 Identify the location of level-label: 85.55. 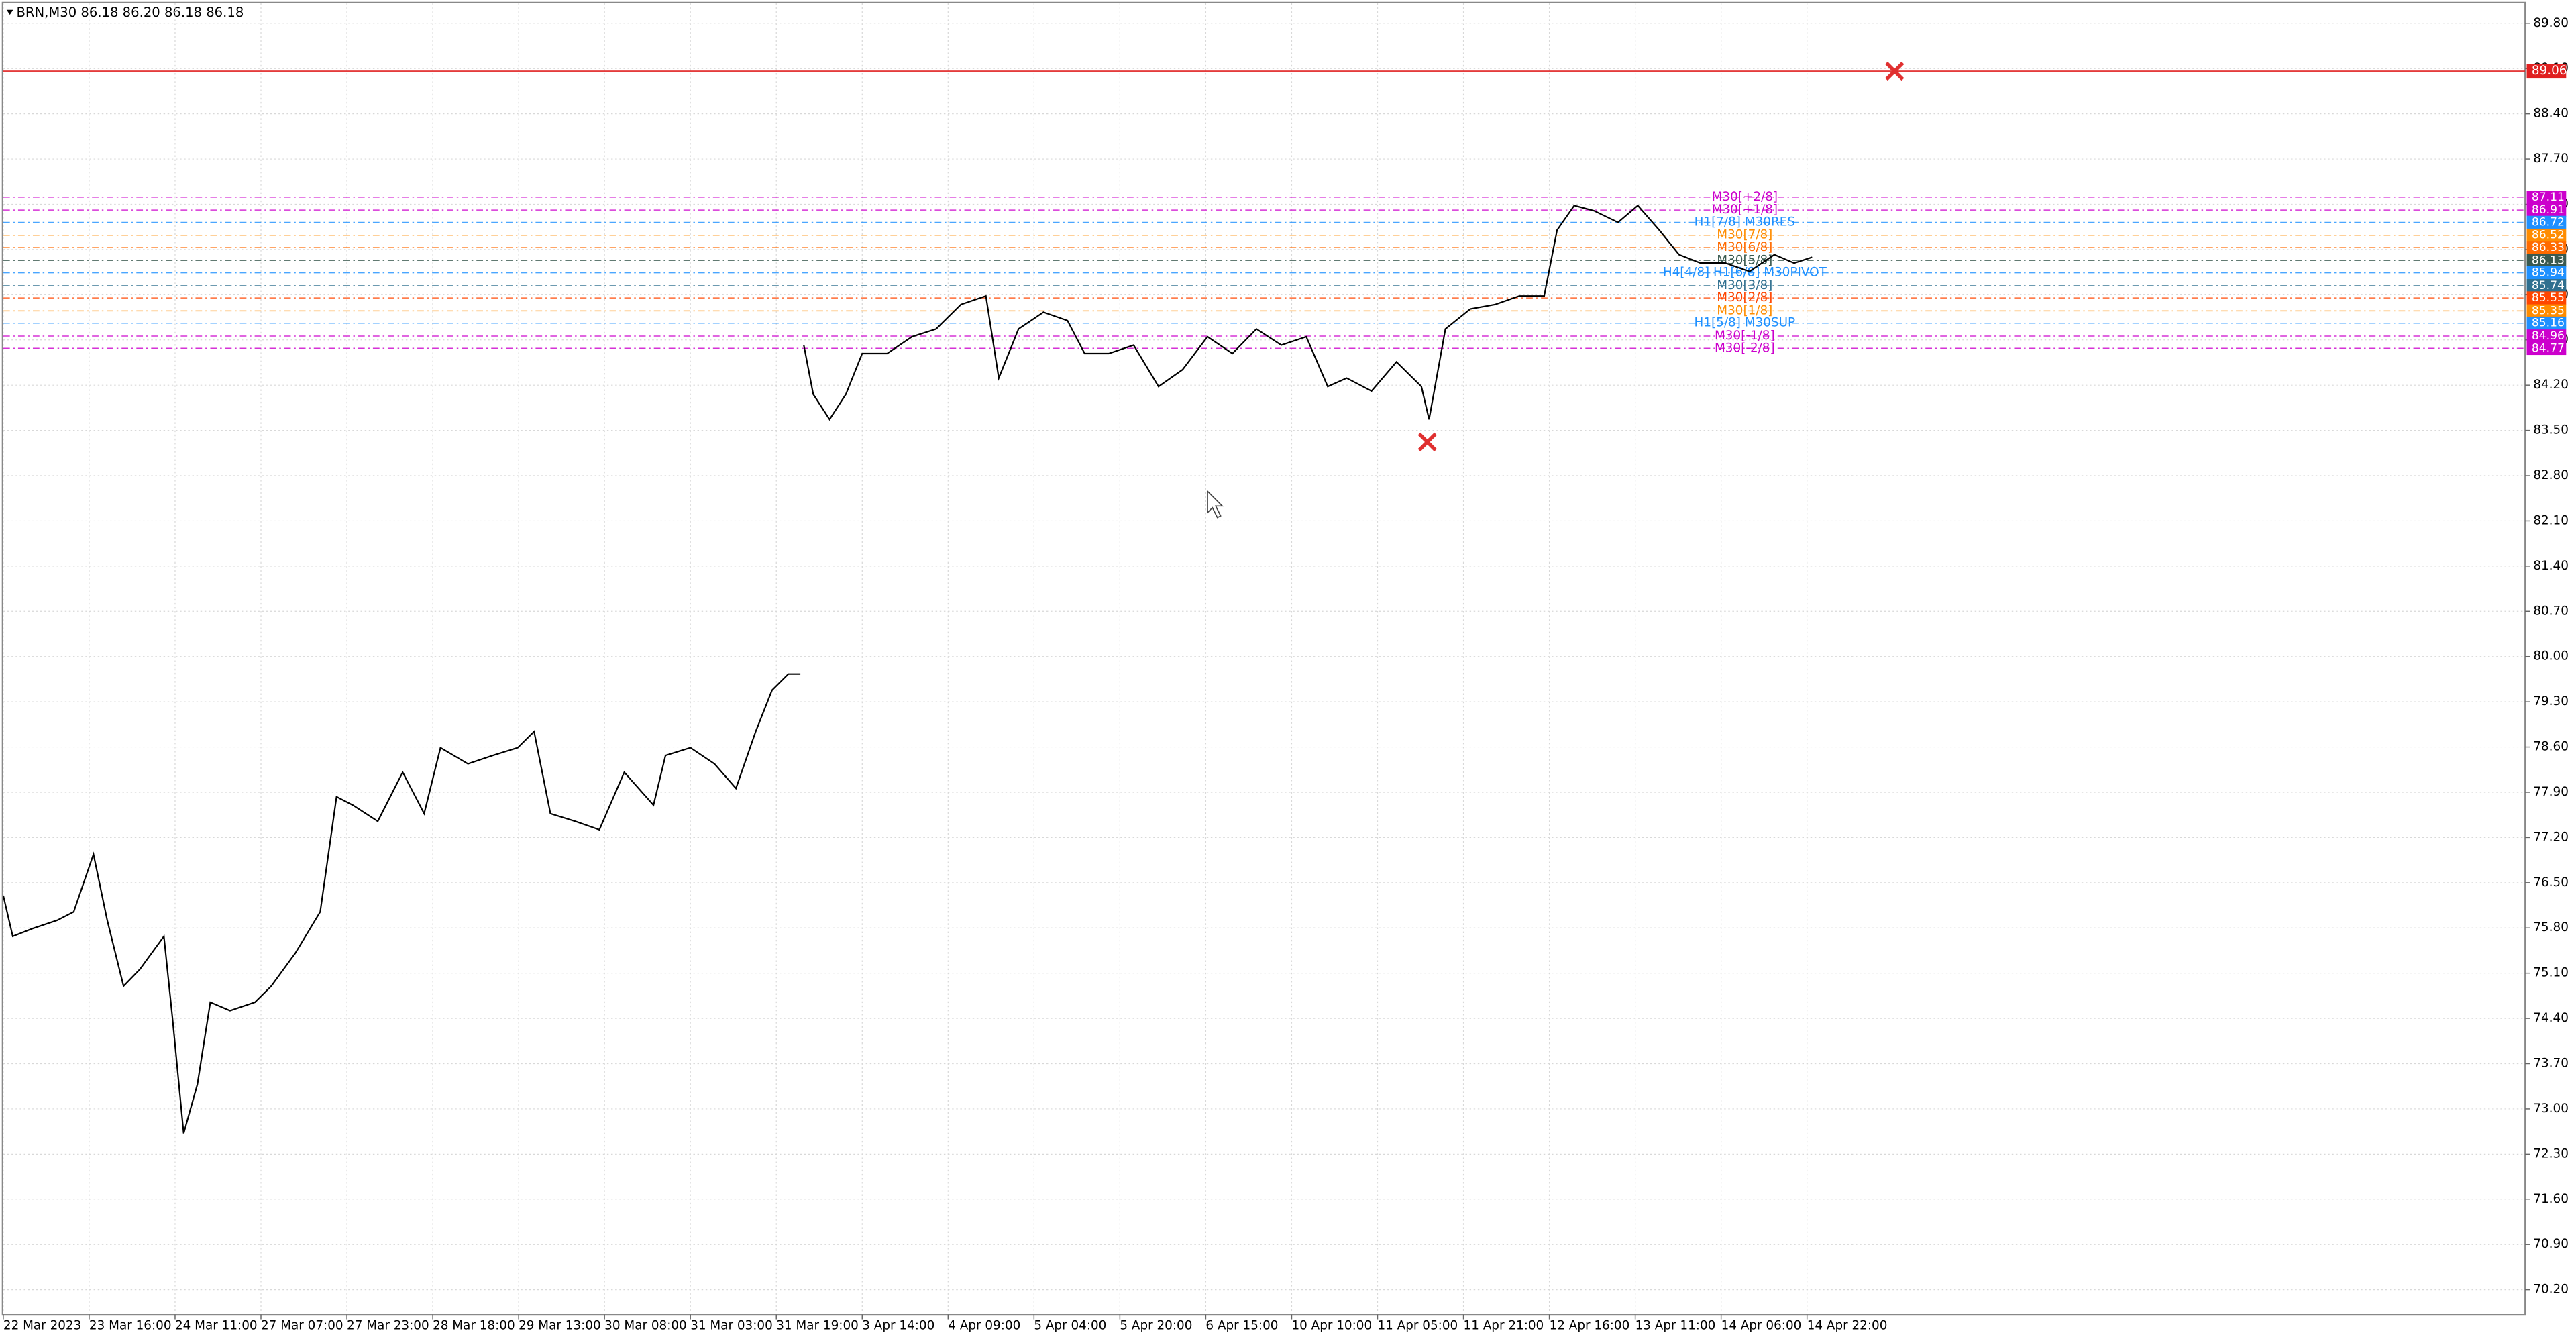
(2548, 298).